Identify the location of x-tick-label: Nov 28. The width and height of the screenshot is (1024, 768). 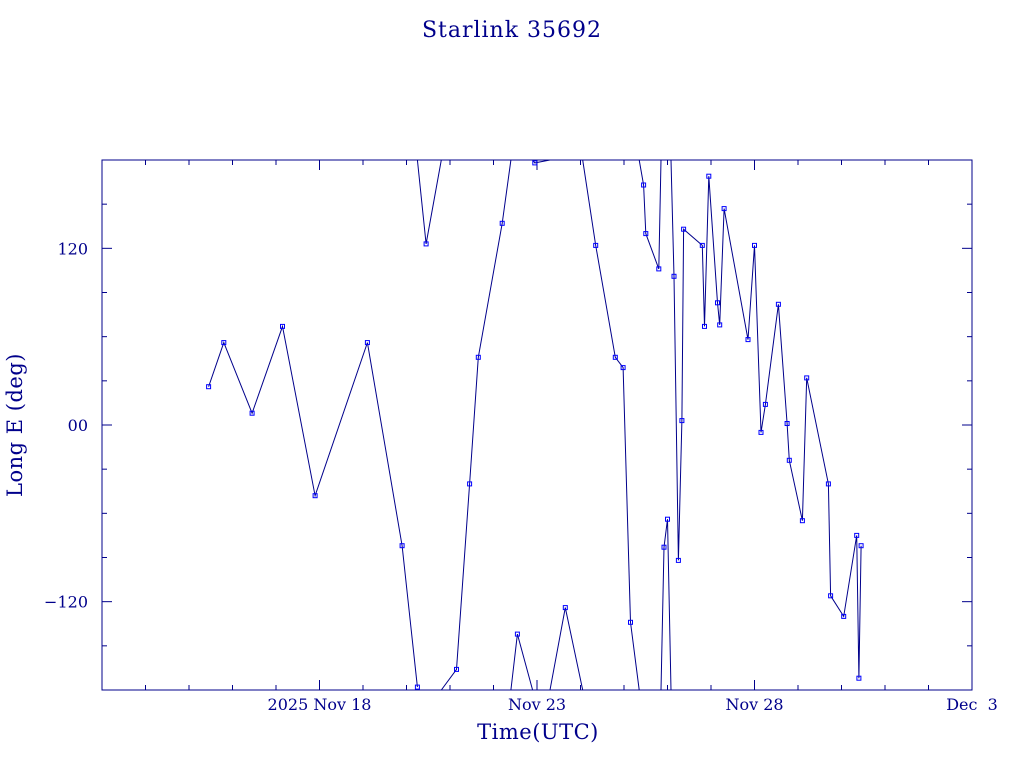
(754, 704).